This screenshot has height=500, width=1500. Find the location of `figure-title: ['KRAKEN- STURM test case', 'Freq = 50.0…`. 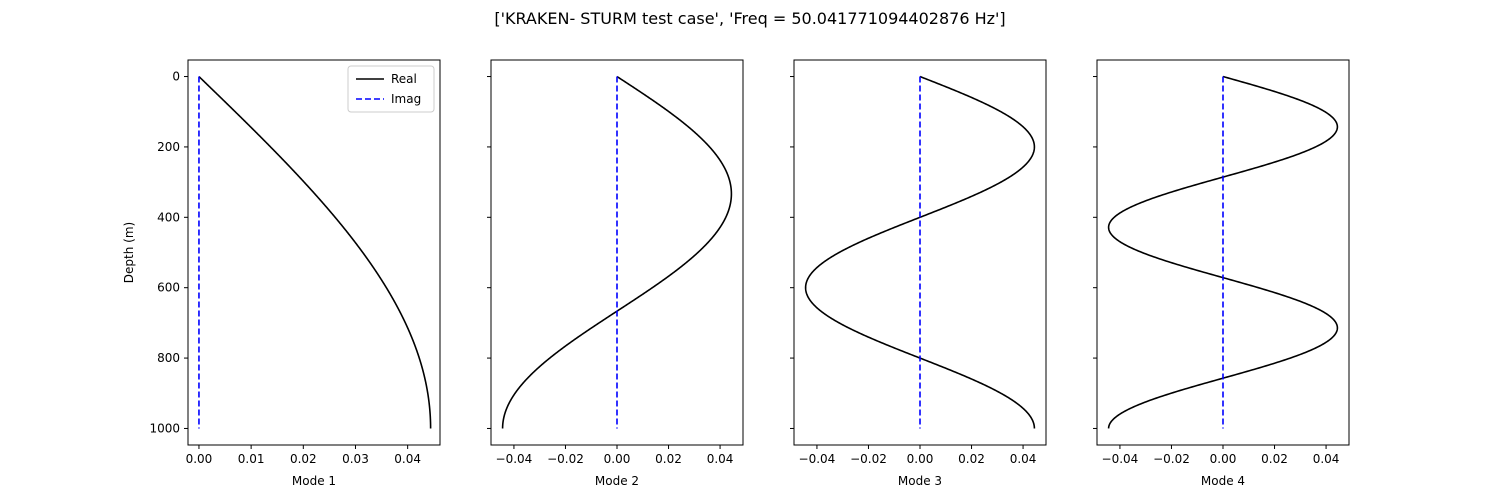

figure-title: ['KRAKEN- STURM test case', 'Freq = 50.0… is located at coordinates (749, 18).